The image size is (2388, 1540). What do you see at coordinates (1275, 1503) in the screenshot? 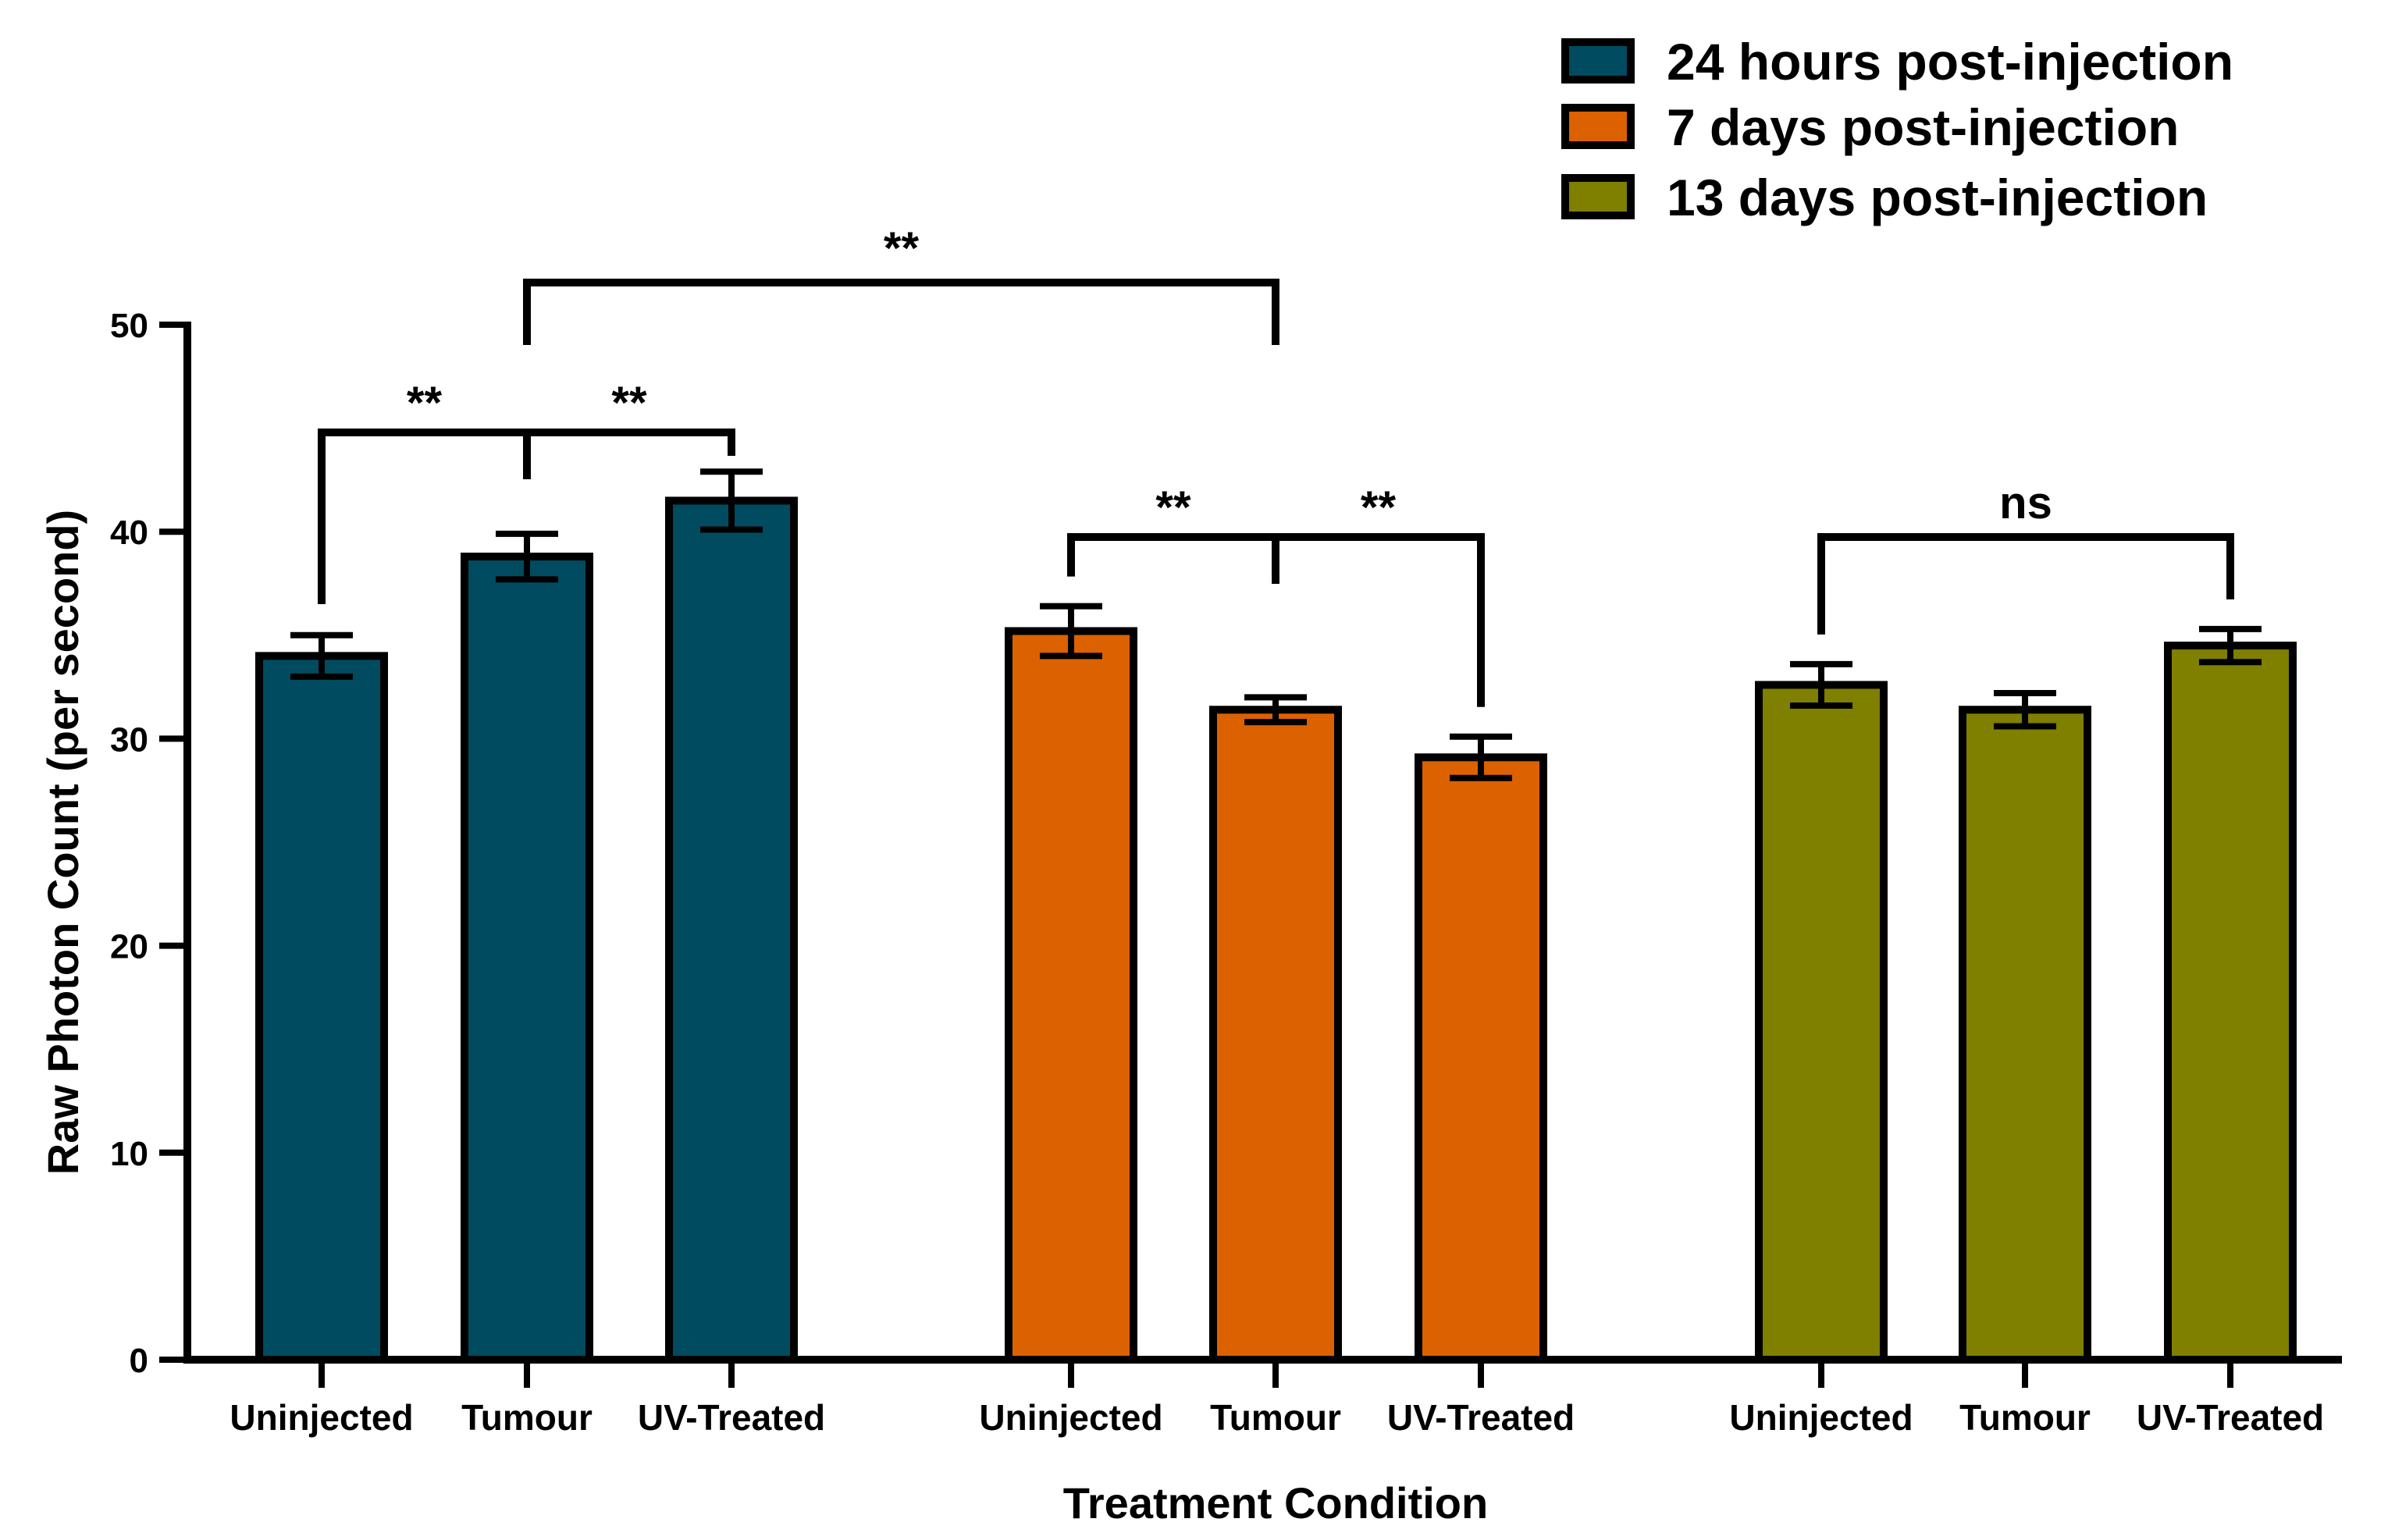
I see `x-axis-title: Treatment Condition` at bounding box center [1275, 1503].